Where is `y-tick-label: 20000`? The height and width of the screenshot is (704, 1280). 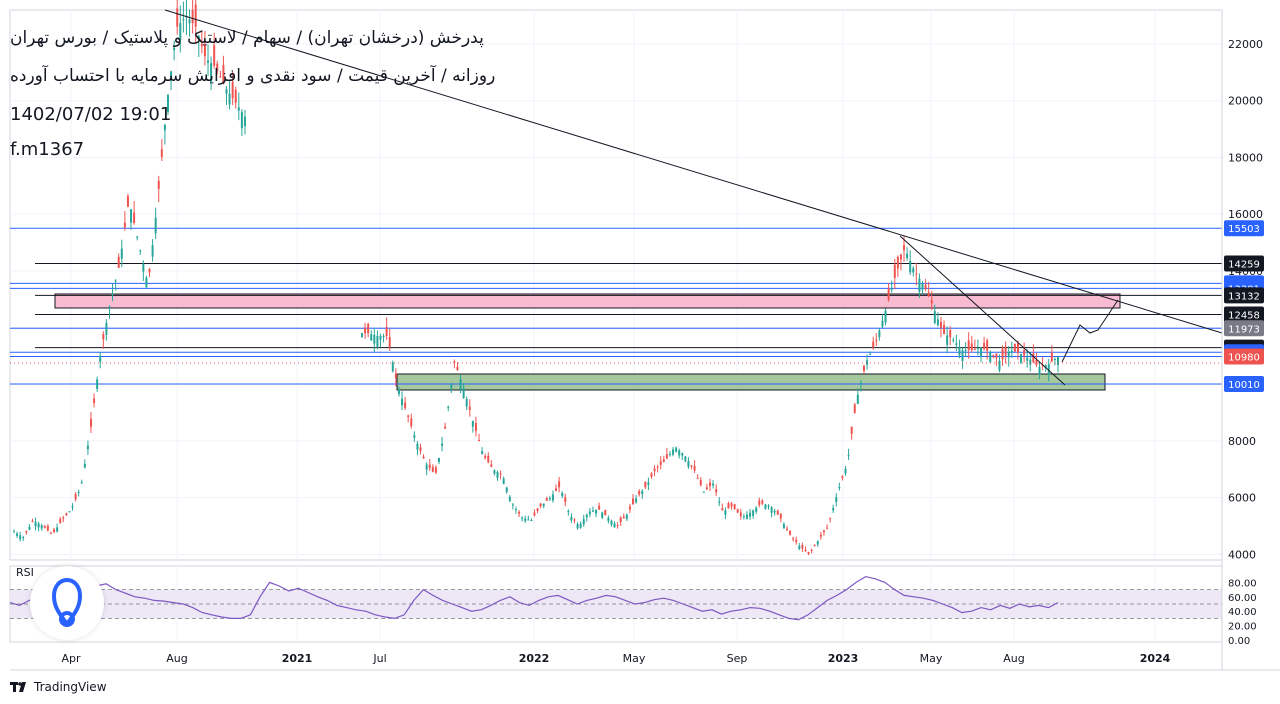 y-tick-label: 20000 is located at coordinates (1245, 101).